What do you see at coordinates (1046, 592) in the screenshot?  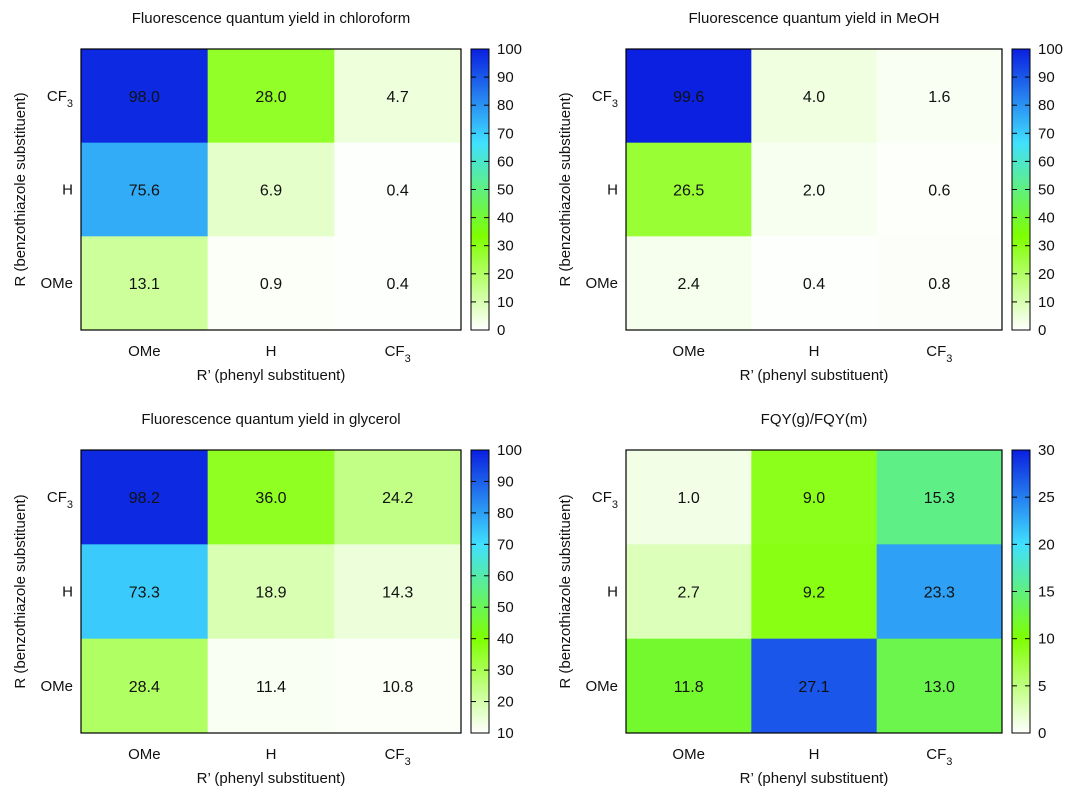 I see `colorbar-tick-label: 15` at bounding box center [1046, 592].